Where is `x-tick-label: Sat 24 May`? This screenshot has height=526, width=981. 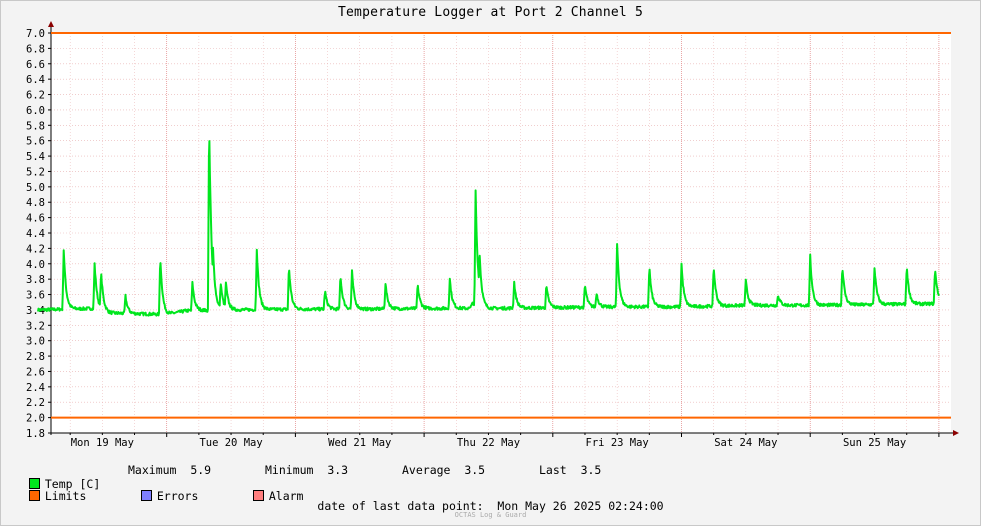 x-tick-label: Sat 24 May is located at coordinates (745, 443).